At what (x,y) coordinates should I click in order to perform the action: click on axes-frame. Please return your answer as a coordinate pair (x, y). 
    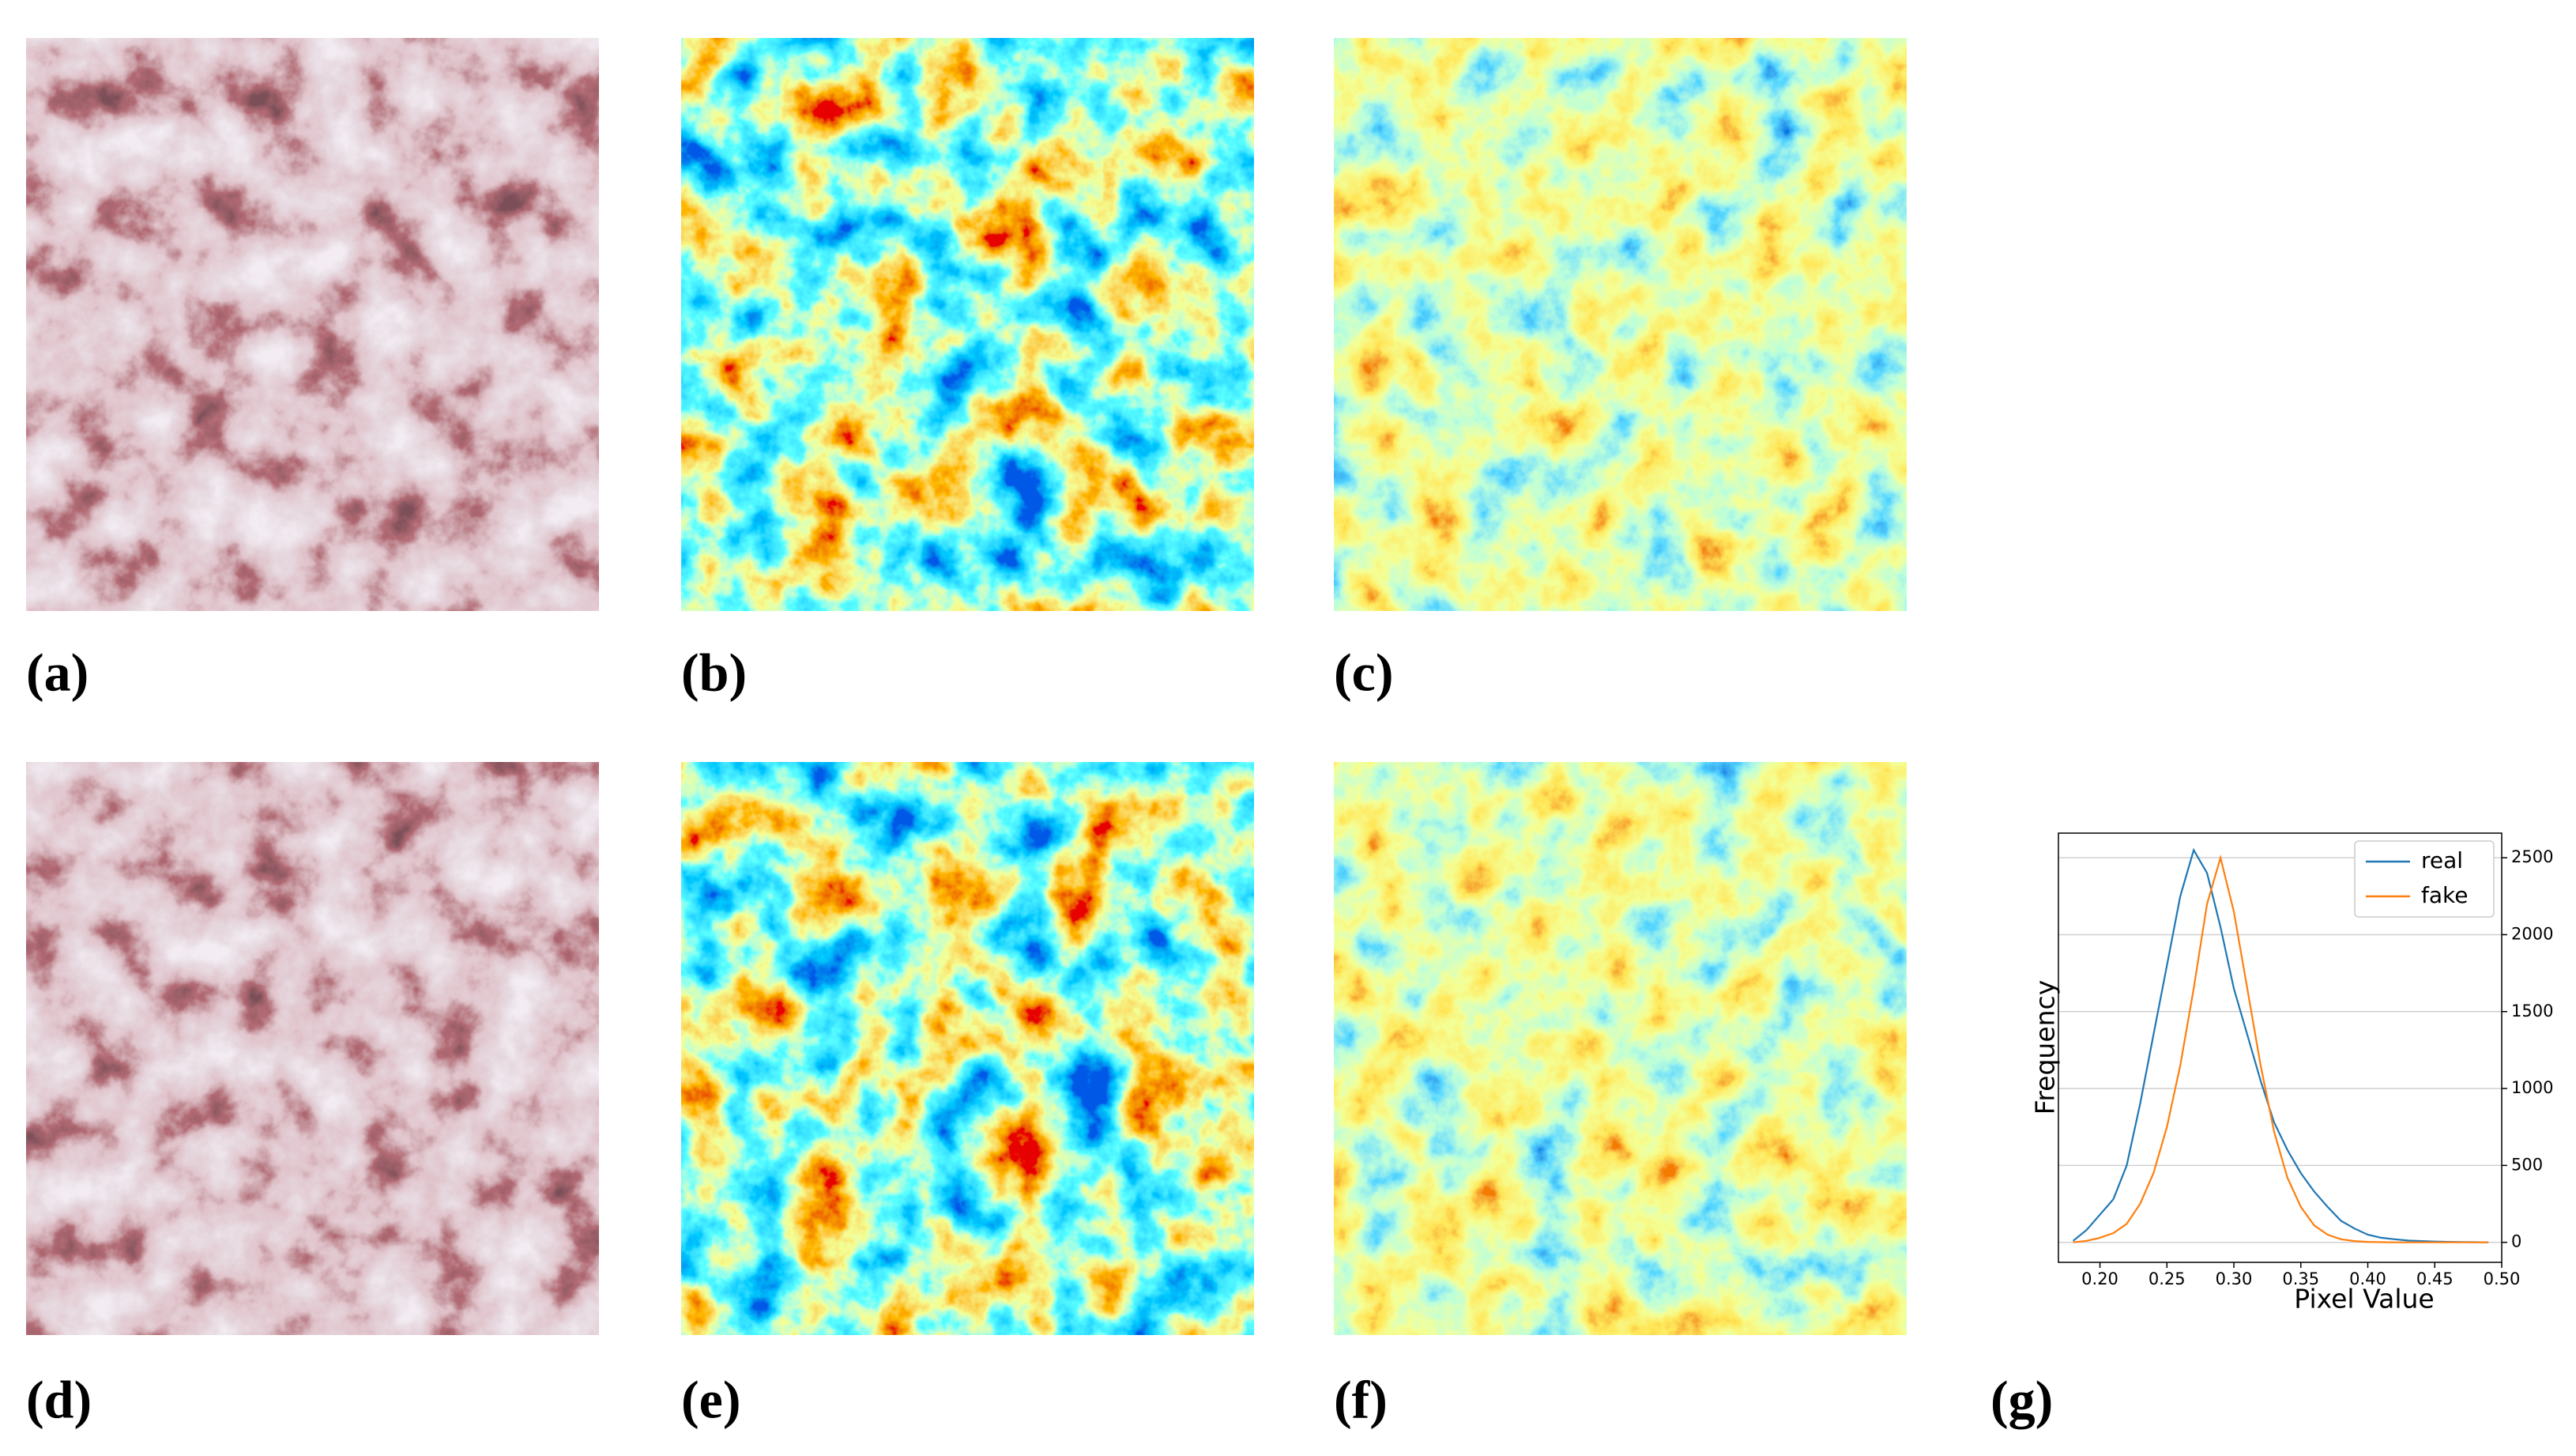
    Looking at the image, I should click on (2280, 1047).